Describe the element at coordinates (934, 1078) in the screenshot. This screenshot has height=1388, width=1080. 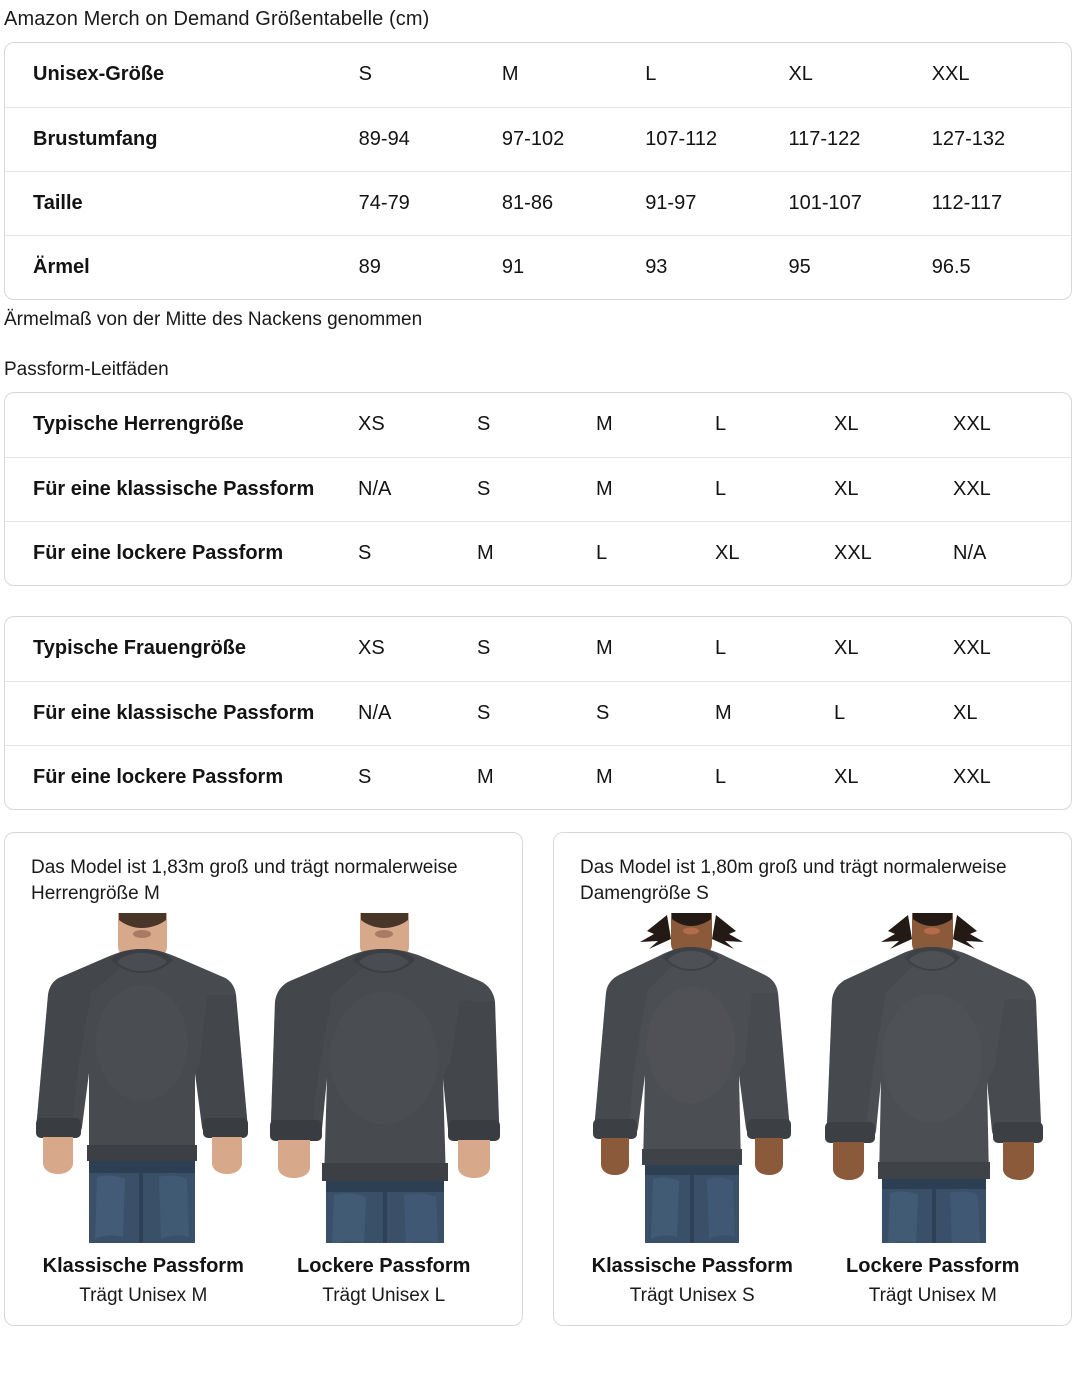
I see `model-photo-female-loose` at that location.